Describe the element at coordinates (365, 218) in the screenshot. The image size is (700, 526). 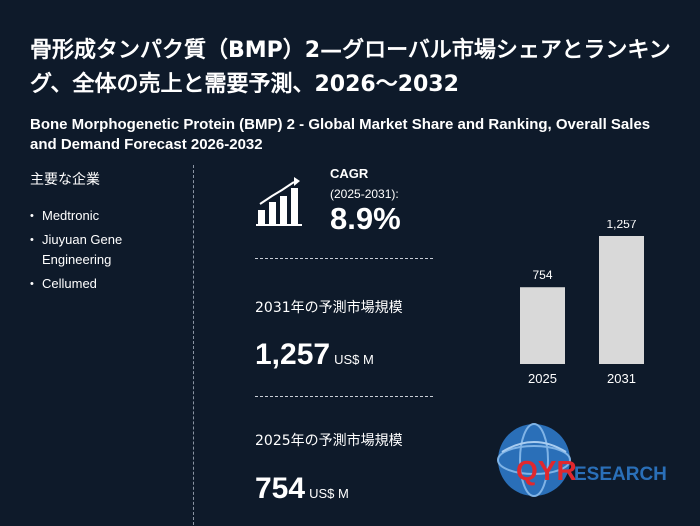
I see `cagr-value: 8.9%` at that location.